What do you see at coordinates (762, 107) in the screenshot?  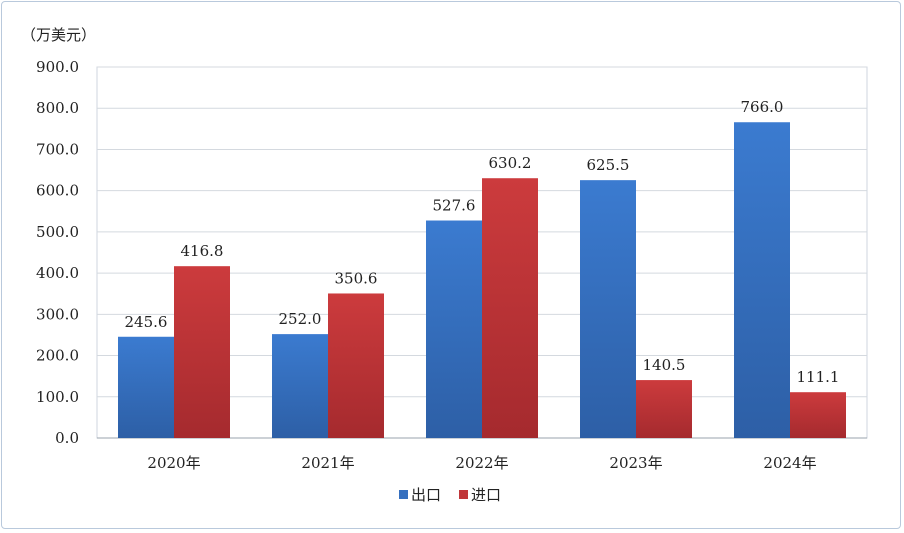 I see `data-label: 766.0` at bounding box center [762, 107].